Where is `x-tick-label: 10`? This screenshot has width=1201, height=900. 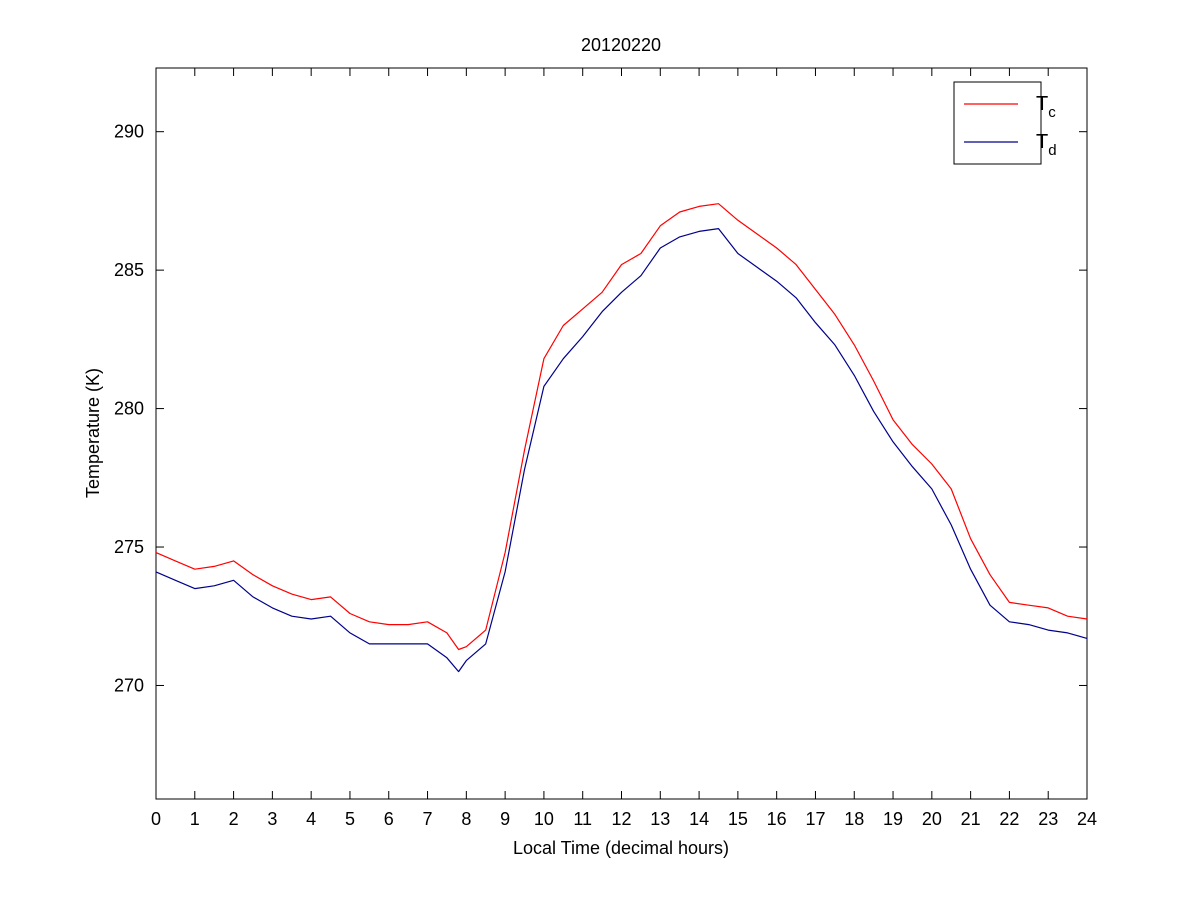 x-tick-label: 10 is located at coordinates (544, 819).